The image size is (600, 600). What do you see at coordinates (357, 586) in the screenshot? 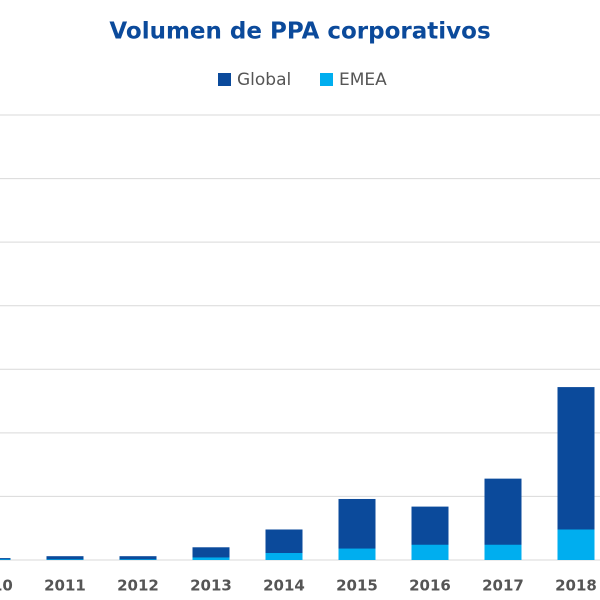
I see `x-tick-label: 2015` at bounding box center [357, 586].